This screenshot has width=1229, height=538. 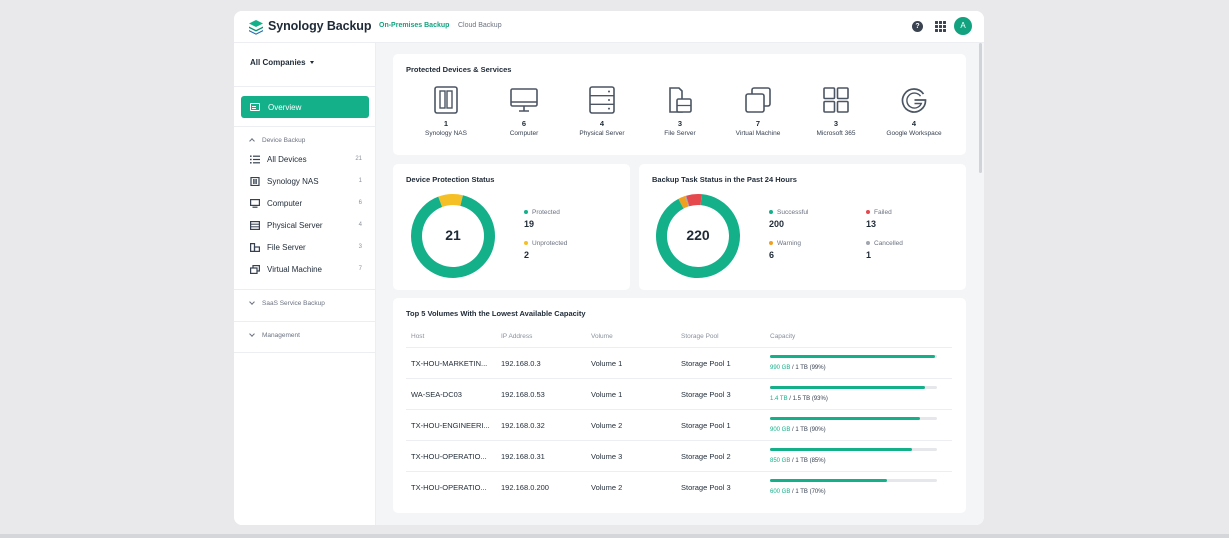 I want to click on computer-icon, so click(x=255, y=203).